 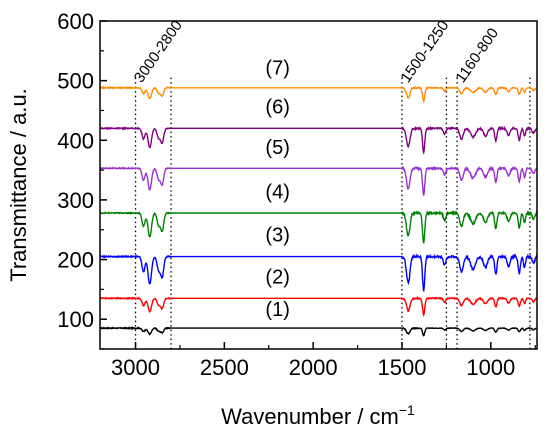 What do you see at coordinates (490, 367) in the screenshot?
I see `x-tick-label: 1000` at bounding box center [490, 367].